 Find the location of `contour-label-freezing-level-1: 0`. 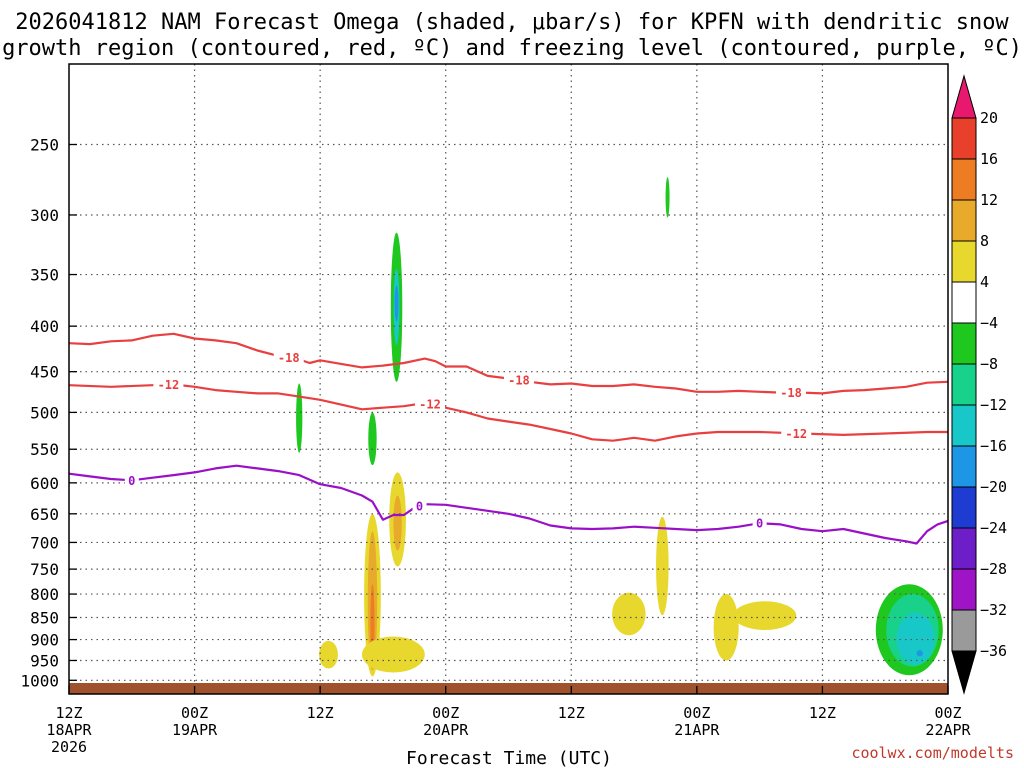

contour-label-freezing-level-1: 0 is located at coordinates (419, 506).